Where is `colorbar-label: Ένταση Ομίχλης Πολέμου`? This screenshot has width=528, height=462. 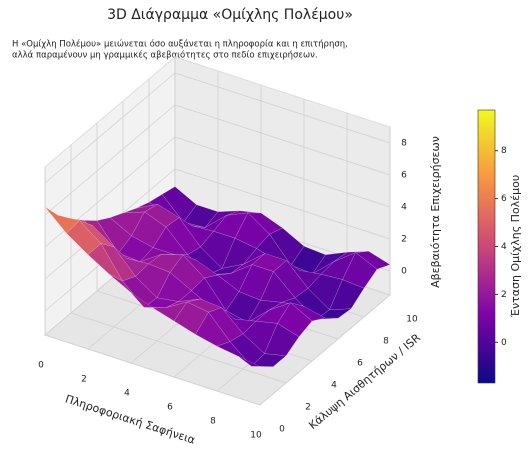
colorbar-label: Ένταση Ομίχλης Πολέμου is located at coordinates (515, 246).